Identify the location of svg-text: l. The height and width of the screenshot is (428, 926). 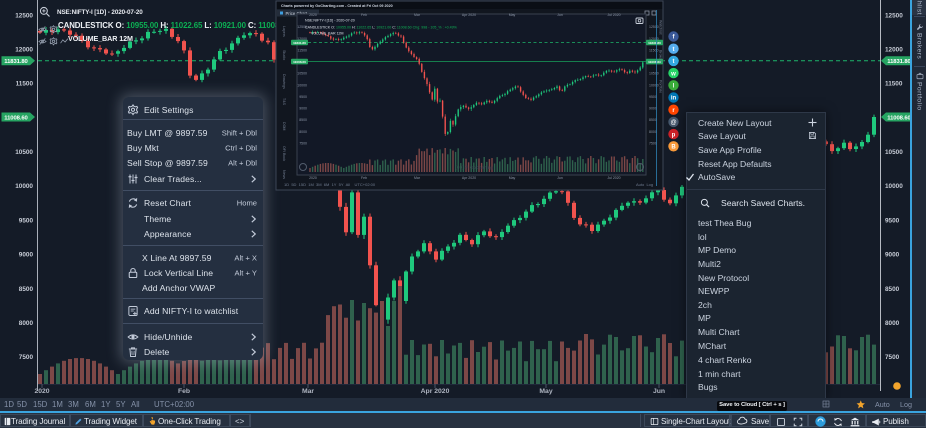
(674, 87).